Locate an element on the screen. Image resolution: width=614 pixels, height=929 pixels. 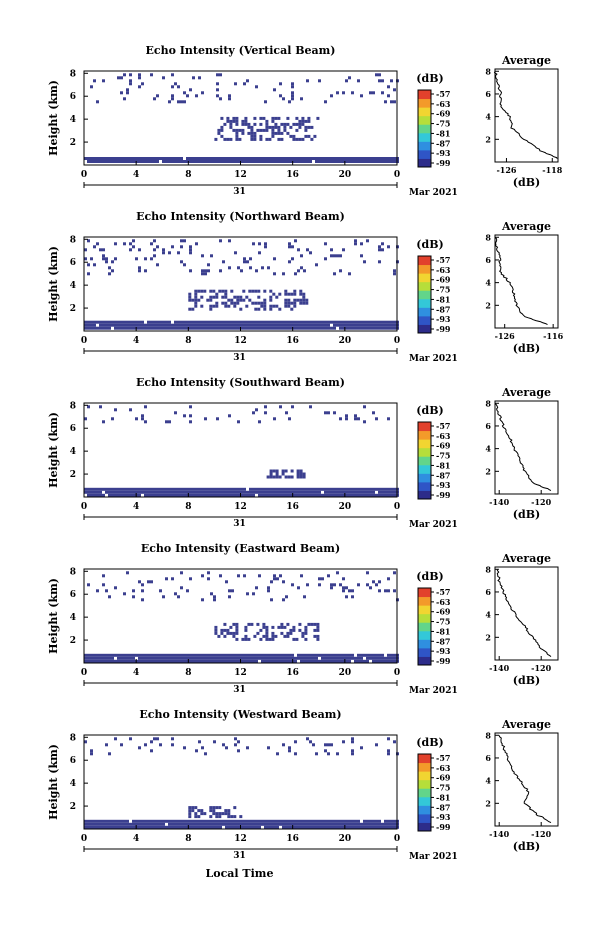
colorbar-unit: (dB) is located at coordinates (429, 576).